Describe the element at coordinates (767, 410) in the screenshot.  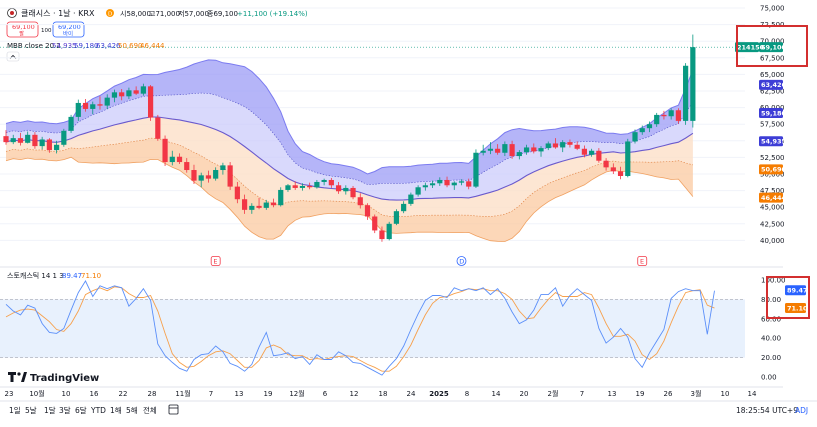
I see `clock-time: 18:25:54 UTC+9` at that location.